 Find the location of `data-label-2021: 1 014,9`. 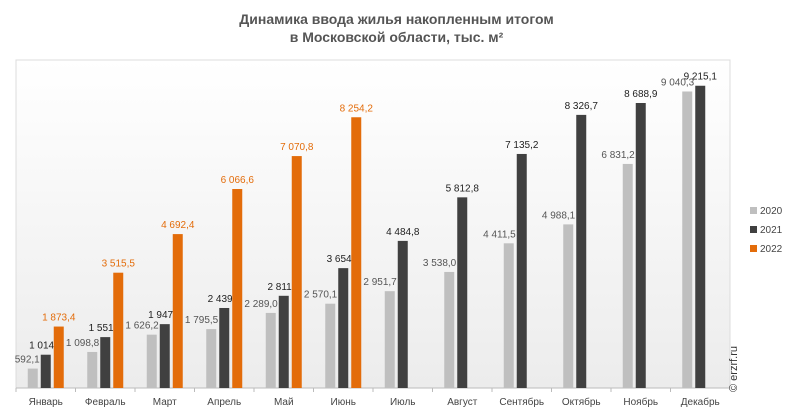

data-label-2021: 1 014,9 is located at coordinates (46, 346).